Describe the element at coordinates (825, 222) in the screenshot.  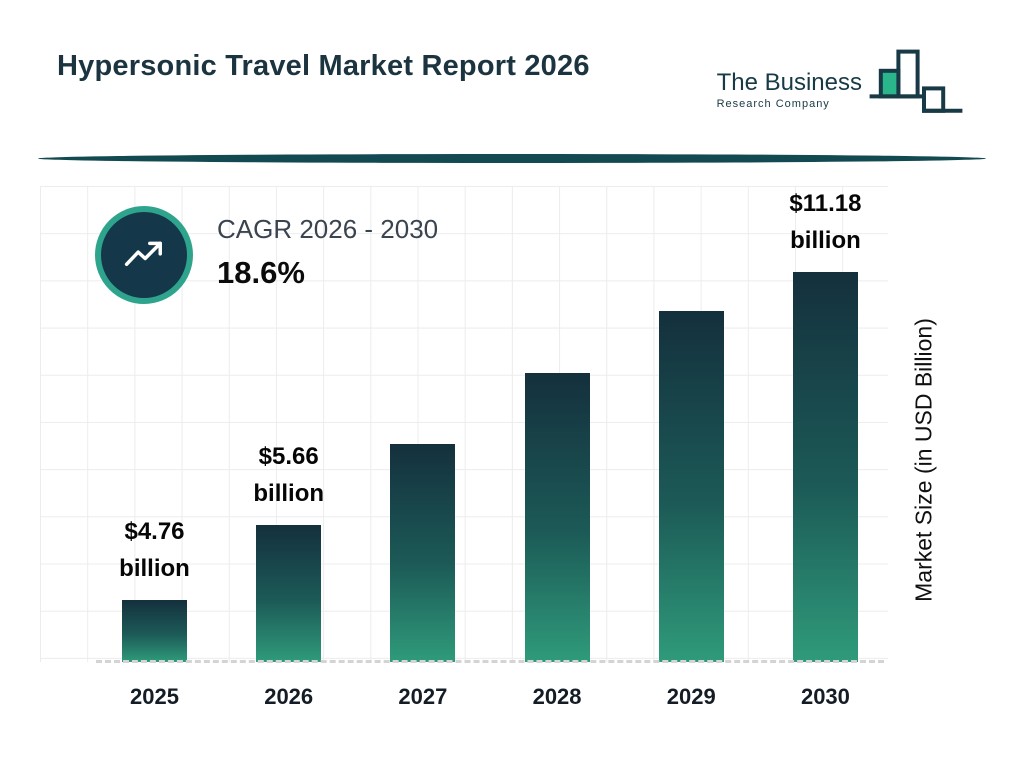
I see `bar-value-label-2030: $11.18 billion` at that location.